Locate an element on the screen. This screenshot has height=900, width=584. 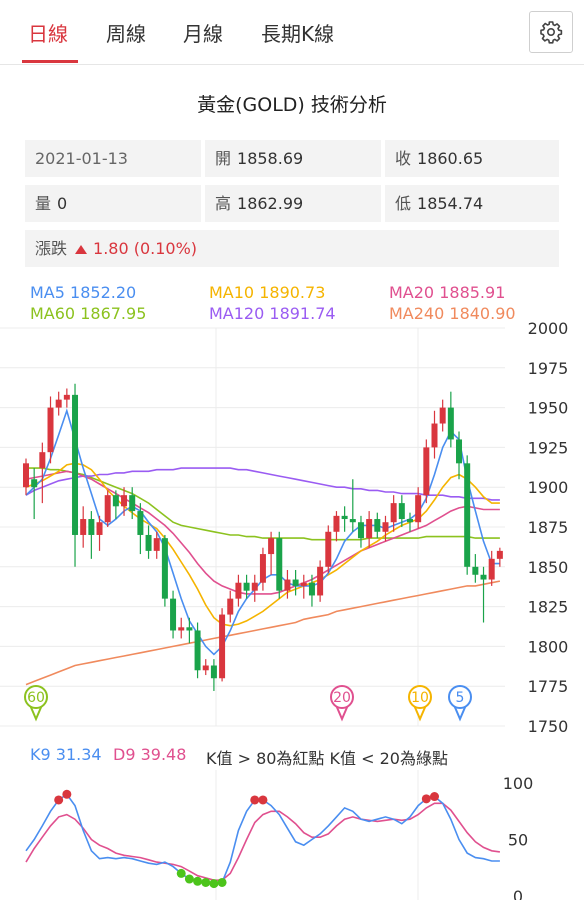
y-tick-label: 1925 is located at coordinates (548, 447).